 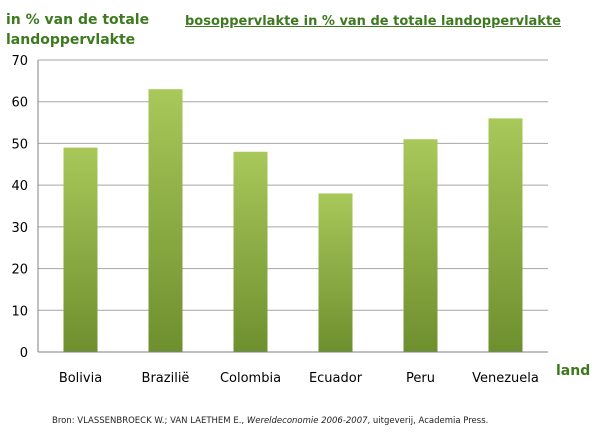 I want to click on x-tick-label: Venezuela, so click(x=505, y=378).